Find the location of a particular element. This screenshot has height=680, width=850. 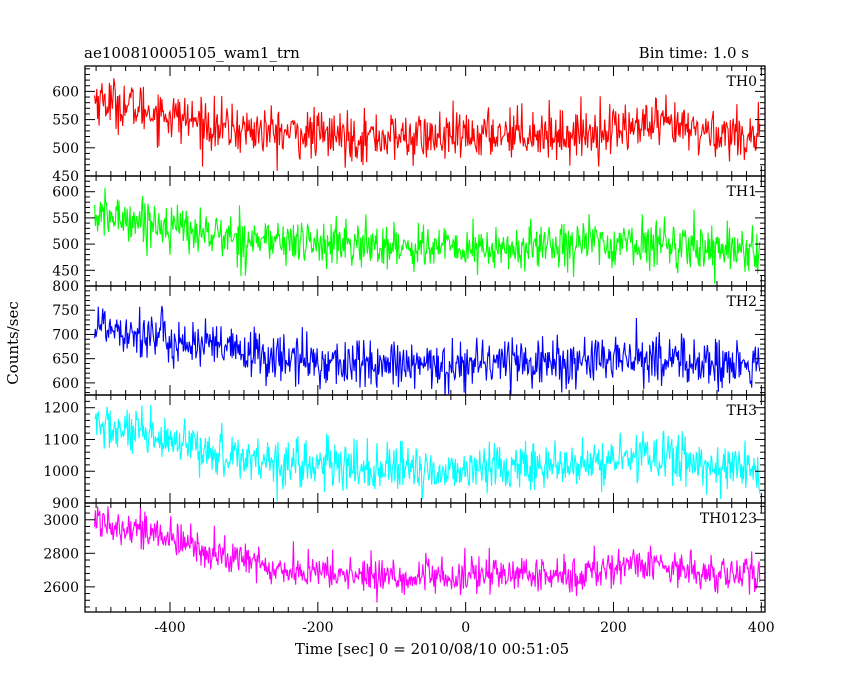

y-tick-label: 1100 is located at coordinates (61, 440).